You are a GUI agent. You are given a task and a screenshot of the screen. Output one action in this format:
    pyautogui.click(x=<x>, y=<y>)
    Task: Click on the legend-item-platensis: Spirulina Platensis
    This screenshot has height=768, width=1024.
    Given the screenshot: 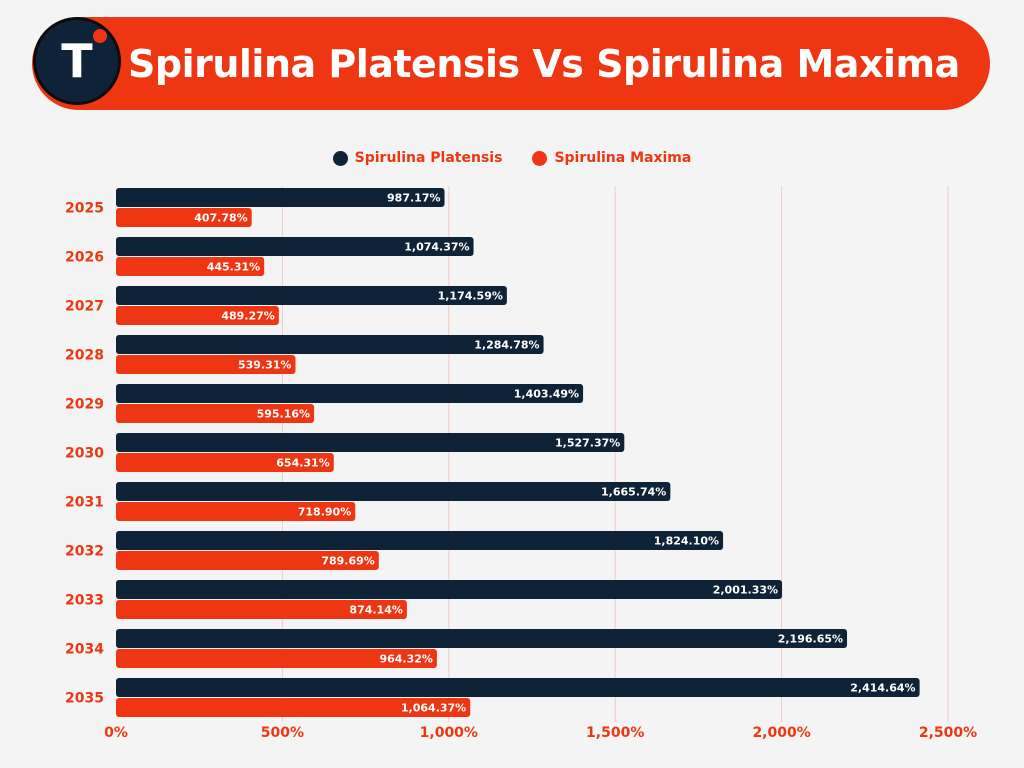 What is the action you would take?
    pyautogui.click(x=417, y=158)
    